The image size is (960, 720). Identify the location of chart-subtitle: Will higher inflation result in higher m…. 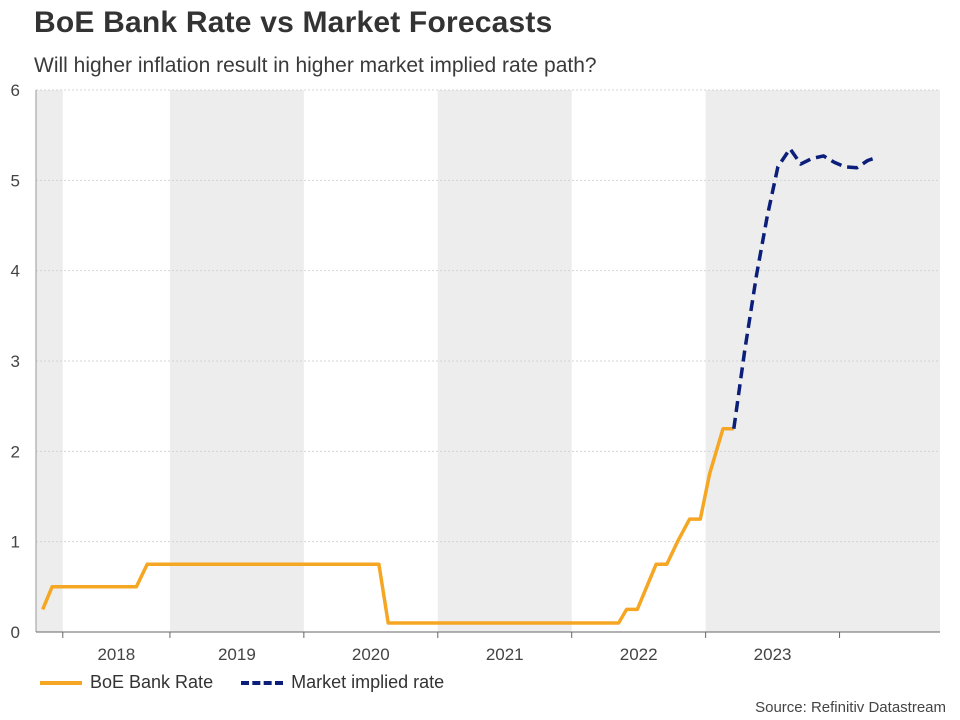
(315, 65).